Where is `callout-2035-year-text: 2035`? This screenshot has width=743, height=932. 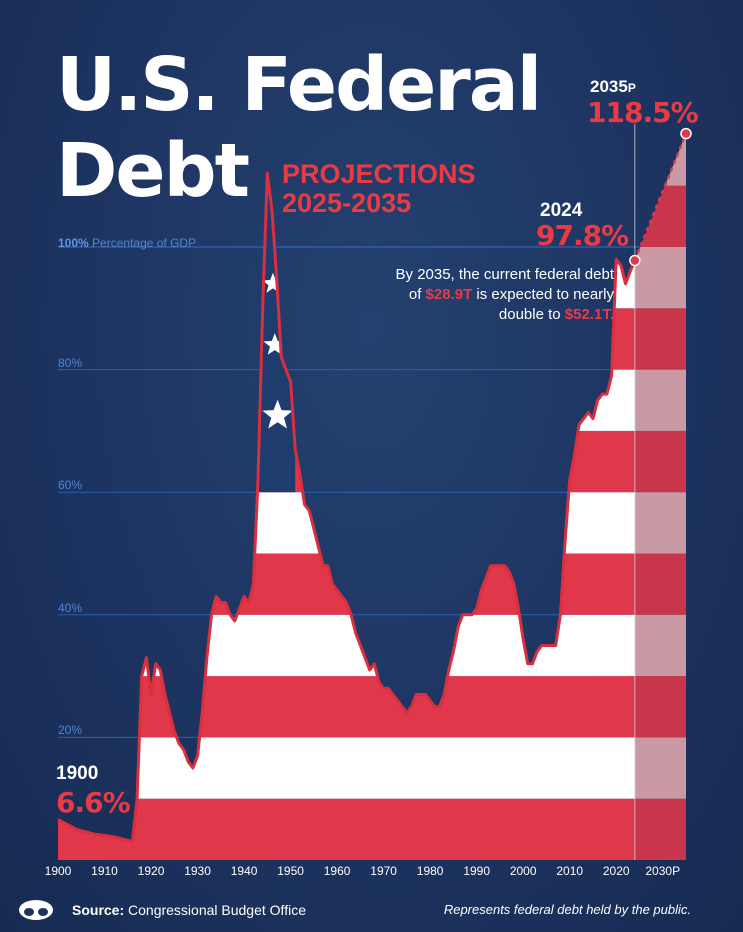
callout-2035-year-text: 2035 is located at coordinates (609, 86).